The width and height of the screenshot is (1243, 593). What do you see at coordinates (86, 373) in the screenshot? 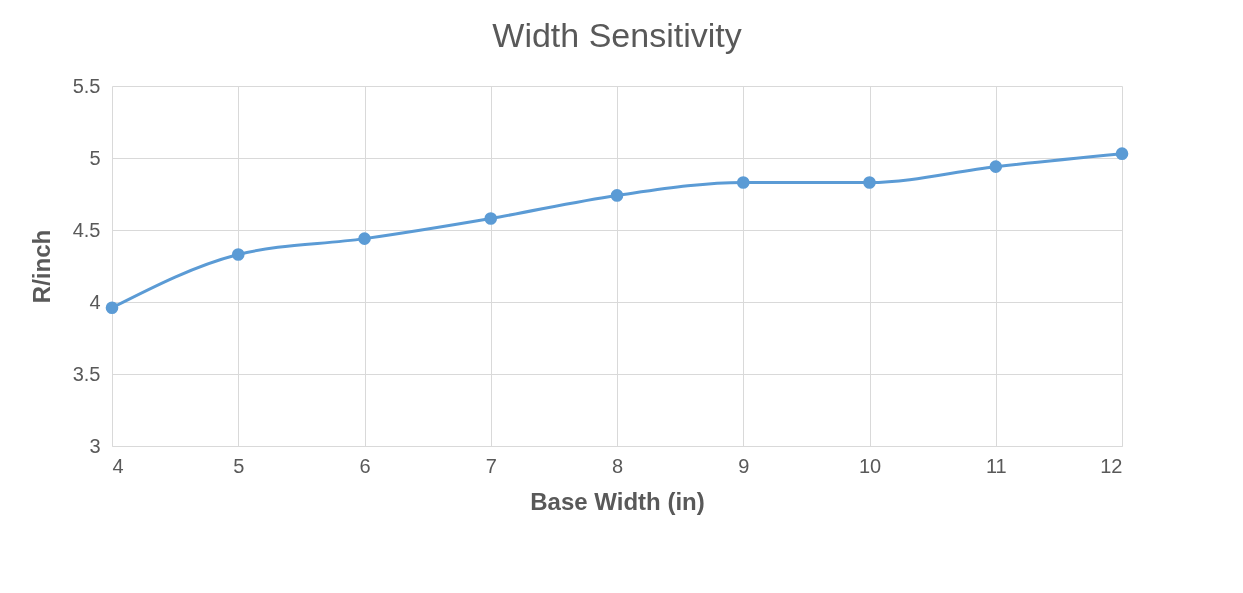
I see `y-tick-label: 3.5` at bounding box center [86, 373].